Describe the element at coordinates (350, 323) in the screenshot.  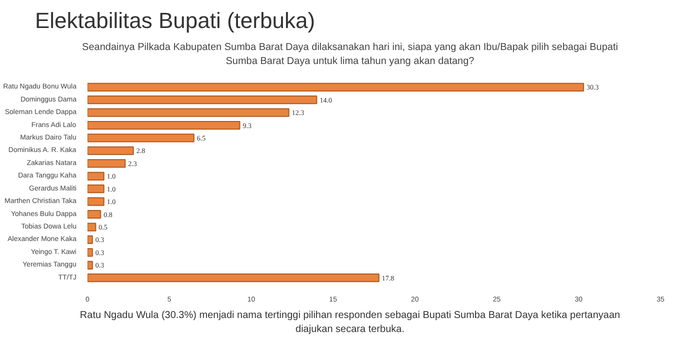
I see `text: Ratu Ngadu Wula (30.3%) menjadi nama tertinggi pilihan responden sebagai Bupati Sumba Barat Daya ketika pertanyaan diajukan secara terbuka.` at that location.